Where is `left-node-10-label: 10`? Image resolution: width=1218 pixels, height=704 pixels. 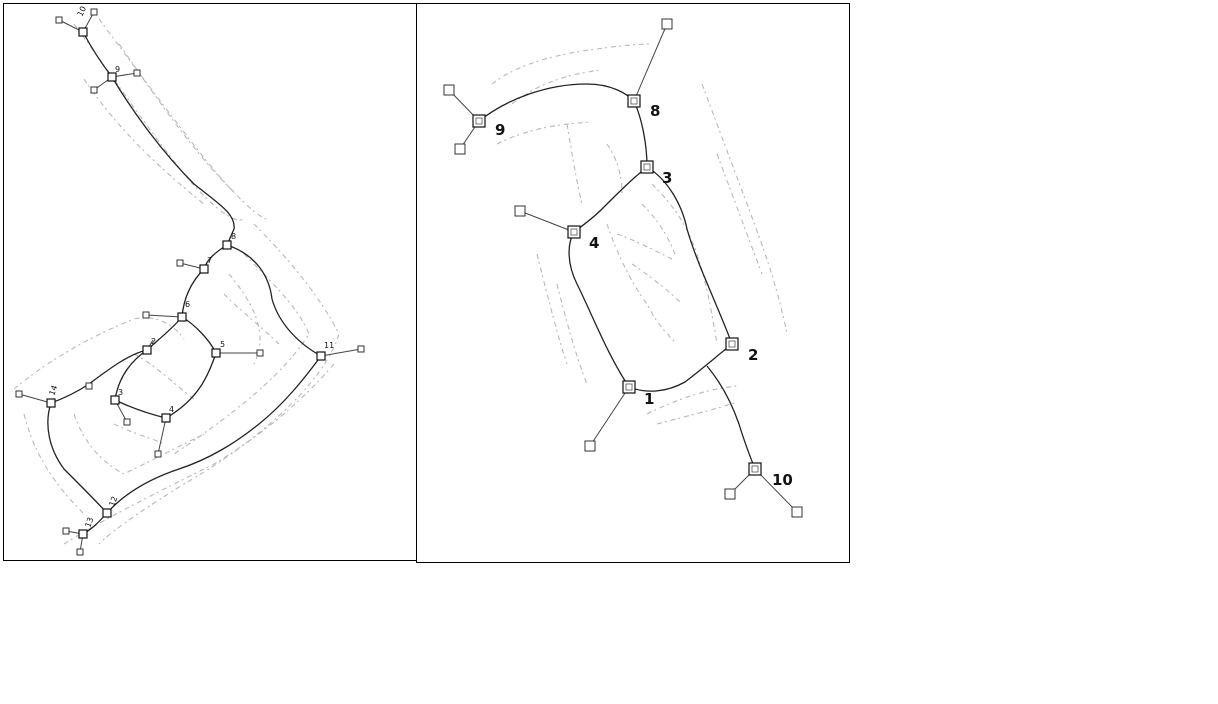
left-node-10-label: 10 is located at coordinates (82, 11).